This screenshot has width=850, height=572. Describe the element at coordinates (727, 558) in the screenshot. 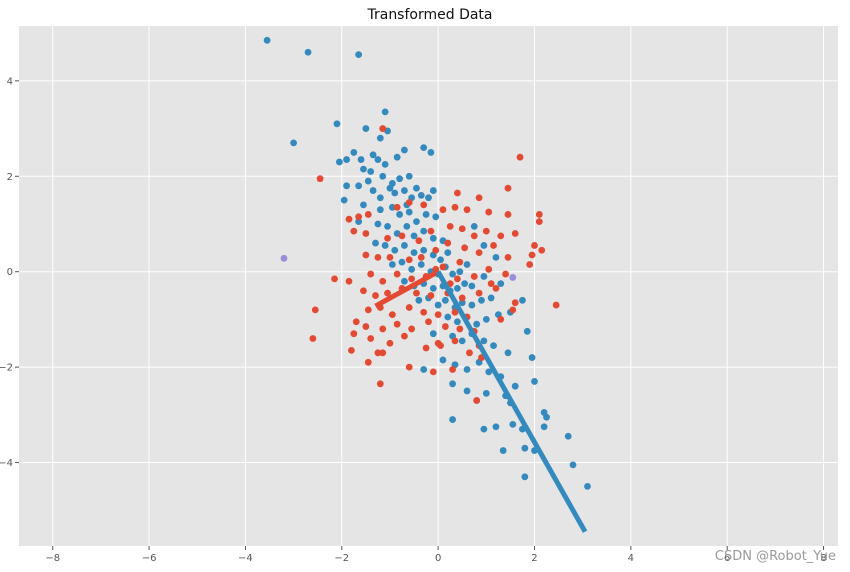

I see `x-tick-label: 6` at that location.